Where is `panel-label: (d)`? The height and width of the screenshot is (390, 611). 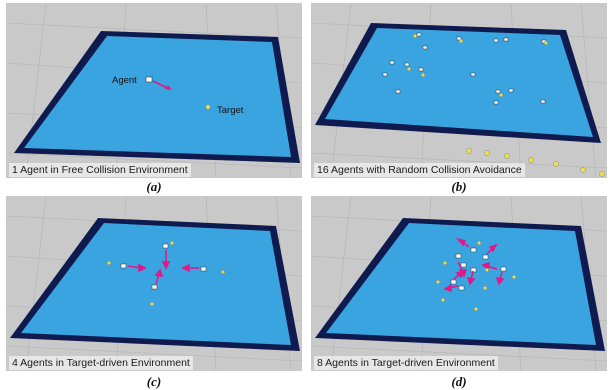
panel-label: (d) is located at coordinates (459, 381).